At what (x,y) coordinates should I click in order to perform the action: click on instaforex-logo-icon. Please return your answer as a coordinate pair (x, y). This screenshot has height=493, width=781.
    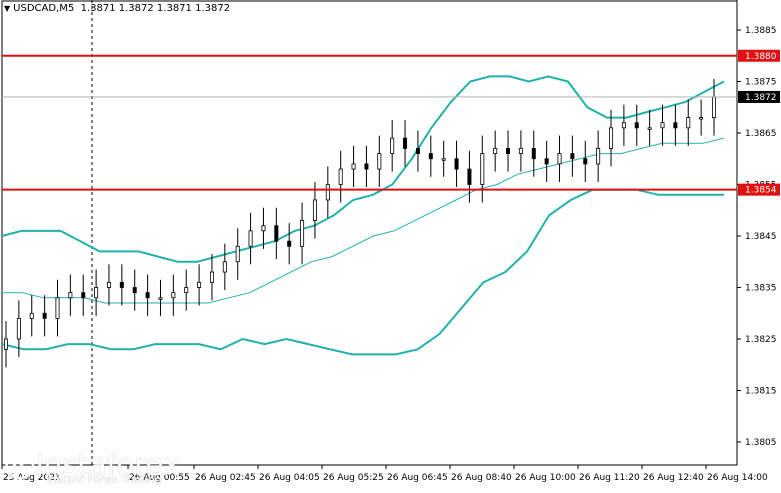
    Looking at the image, I should click on (20, 465).